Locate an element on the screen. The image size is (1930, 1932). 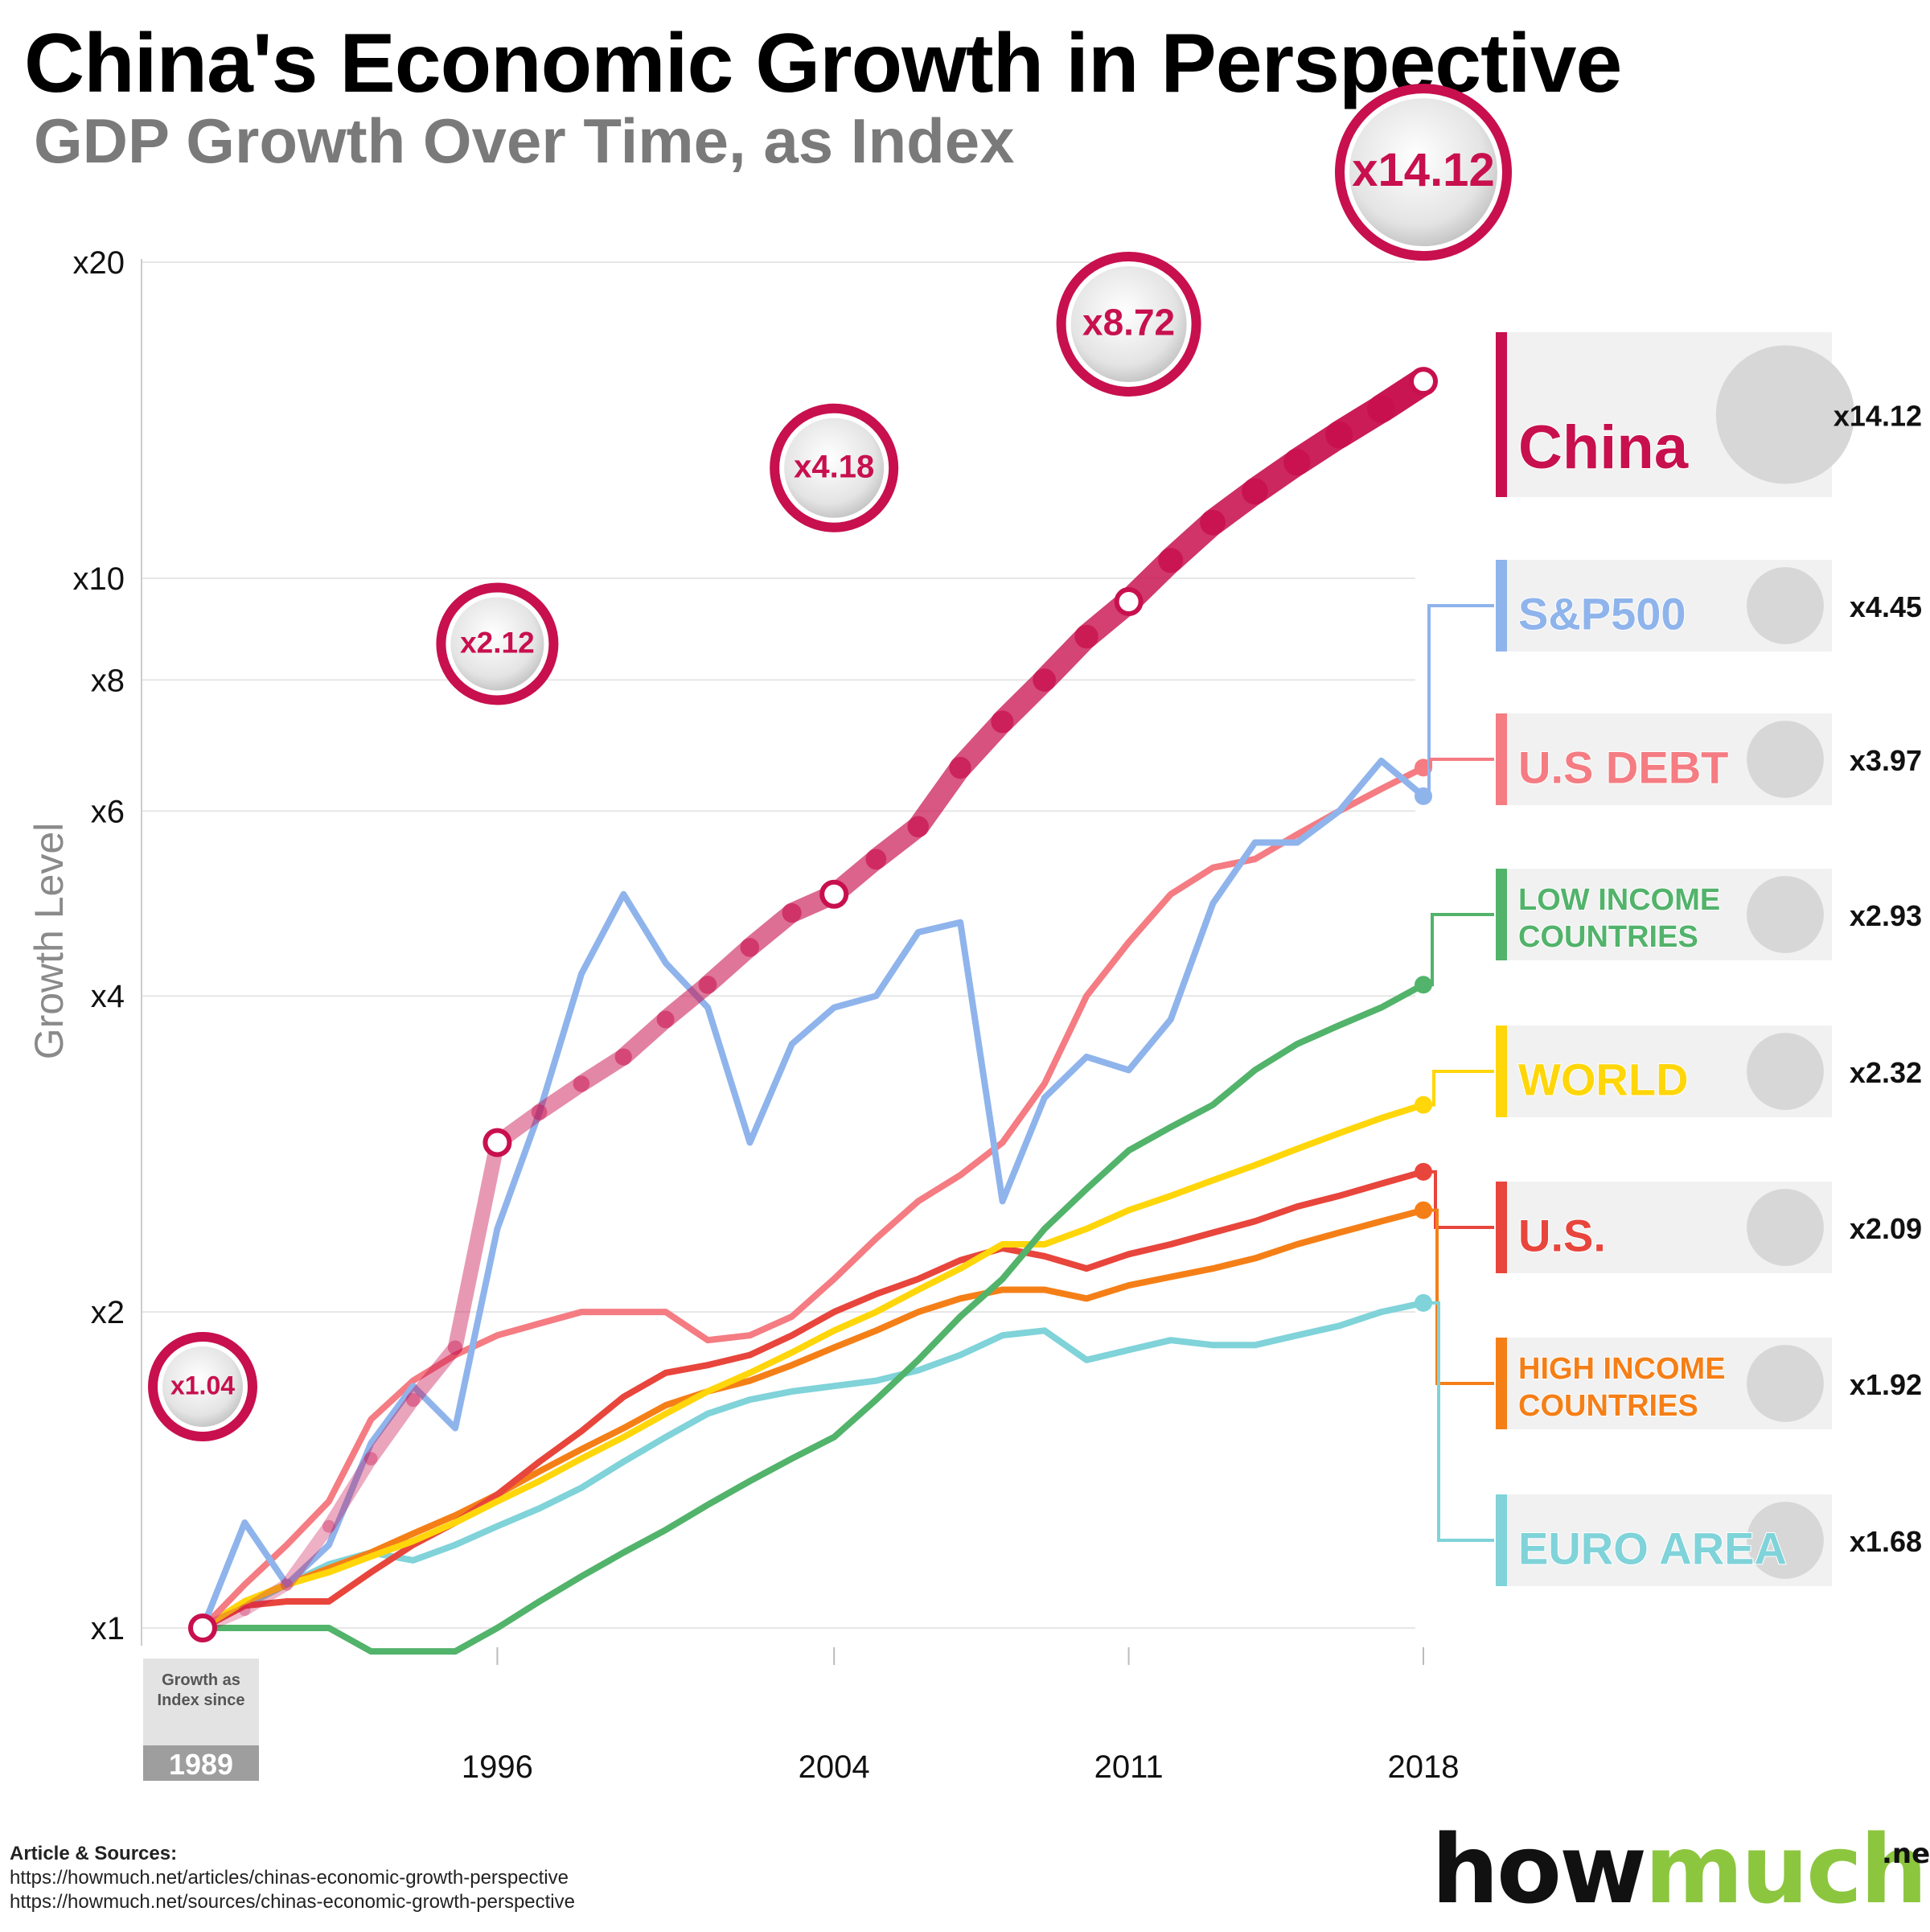
callout-label: x2.12 is located at coordinates (497, 642).